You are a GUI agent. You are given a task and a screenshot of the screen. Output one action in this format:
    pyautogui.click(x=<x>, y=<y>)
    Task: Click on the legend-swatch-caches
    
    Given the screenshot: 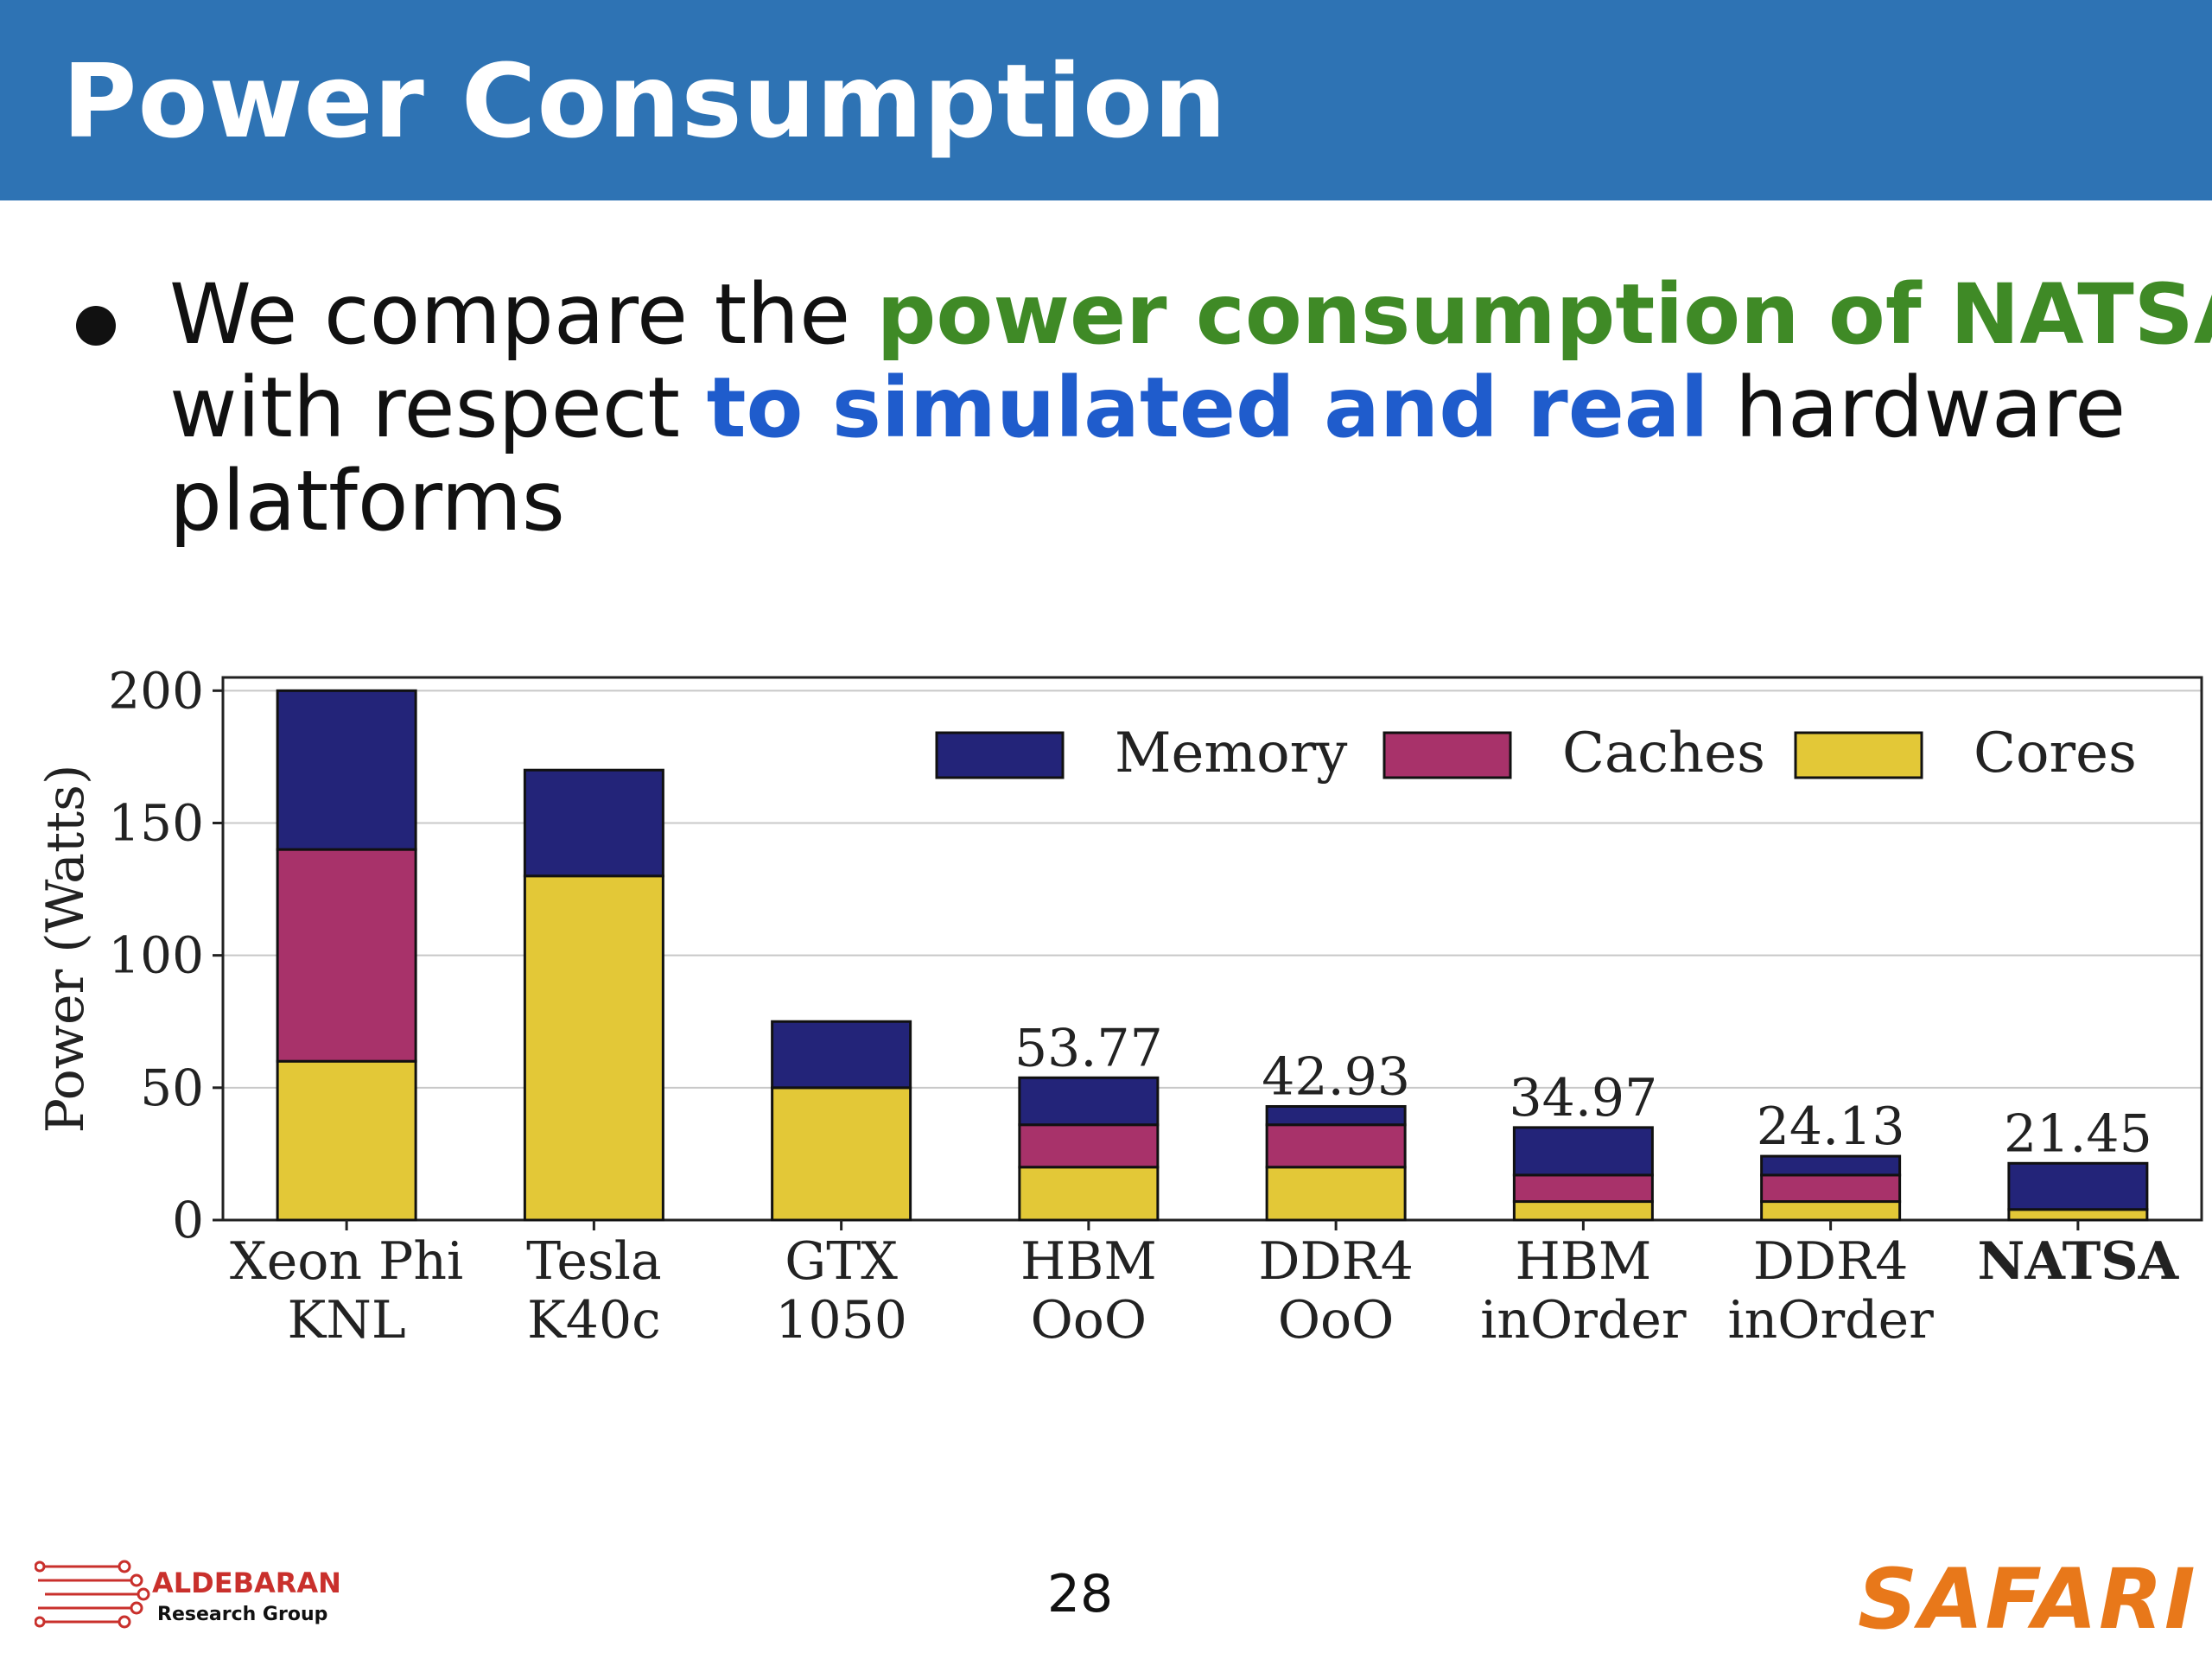 What is the action you would take?
    pyautogui.click(x=1447, y=755)
    